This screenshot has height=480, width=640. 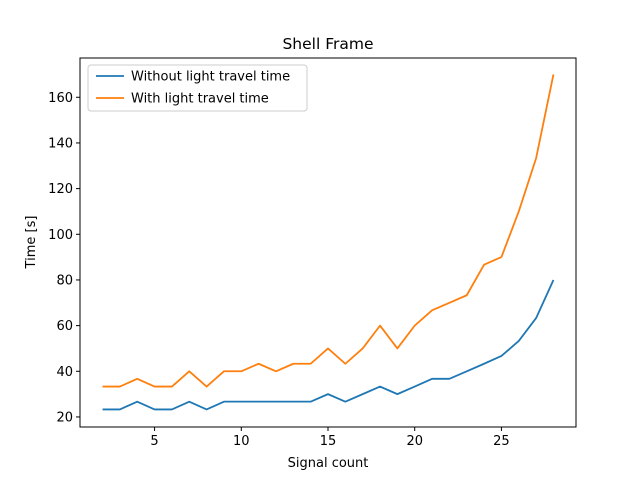 I want to click on legend-box, so click(x=197, y=88).